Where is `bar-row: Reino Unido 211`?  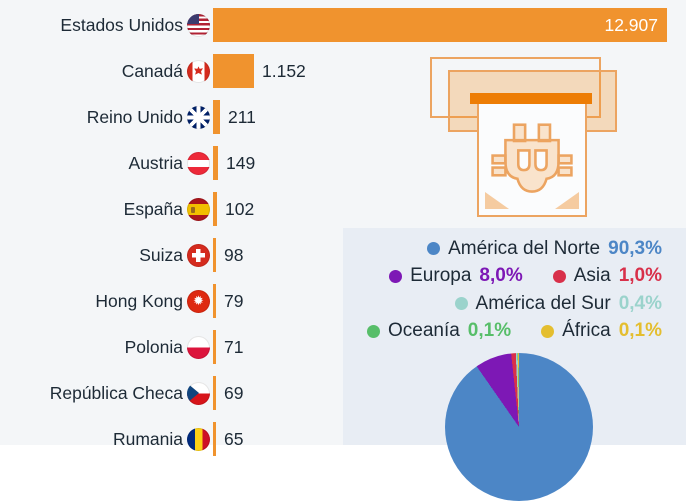
bar-row: Reino Unido 211 is located at coordinates (343, 117).